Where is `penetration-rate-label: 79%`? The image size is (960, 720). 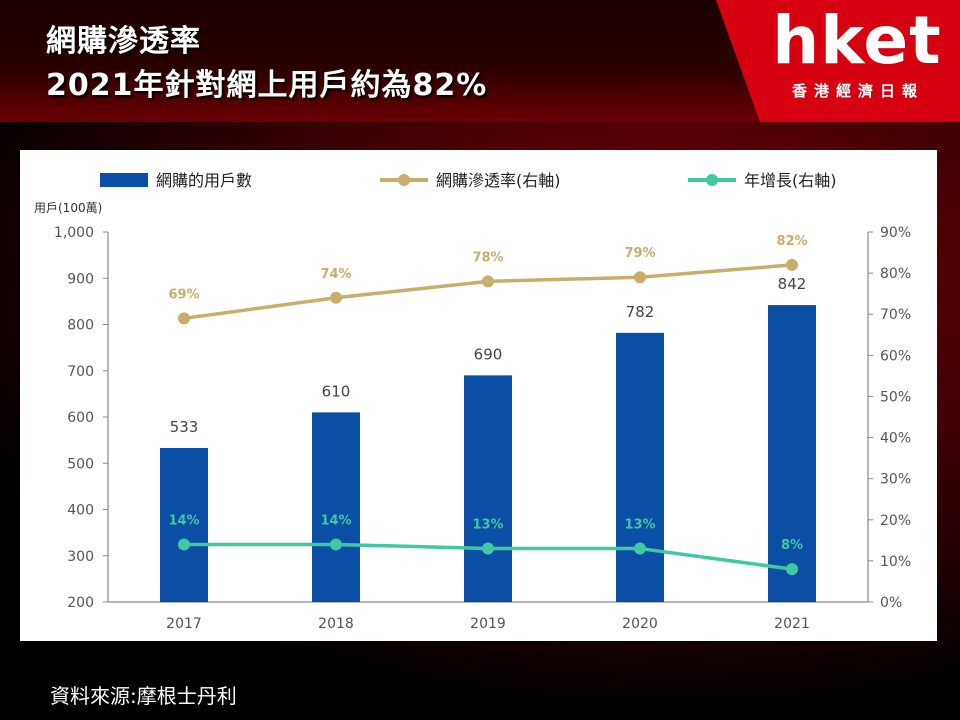 penetration-rate-label: 79% is located at coordinates (639, 253).